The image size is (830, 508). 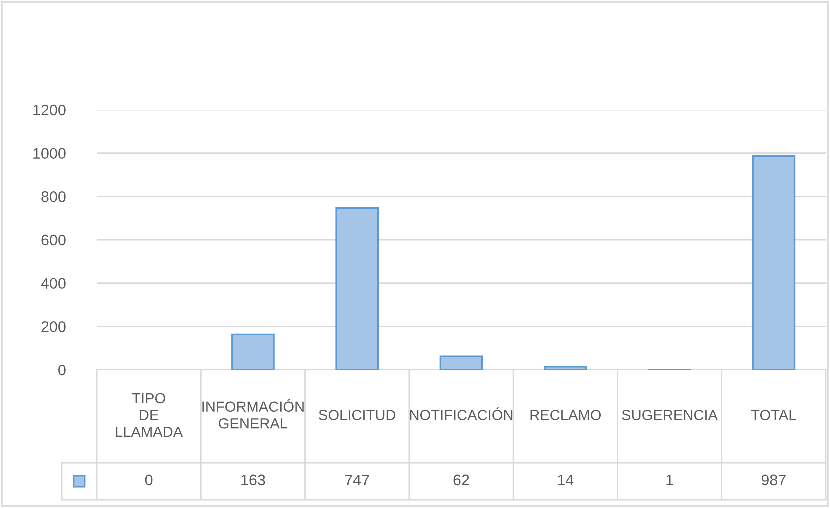 I want to click on data-label: 0, so click(x=149, y=480).